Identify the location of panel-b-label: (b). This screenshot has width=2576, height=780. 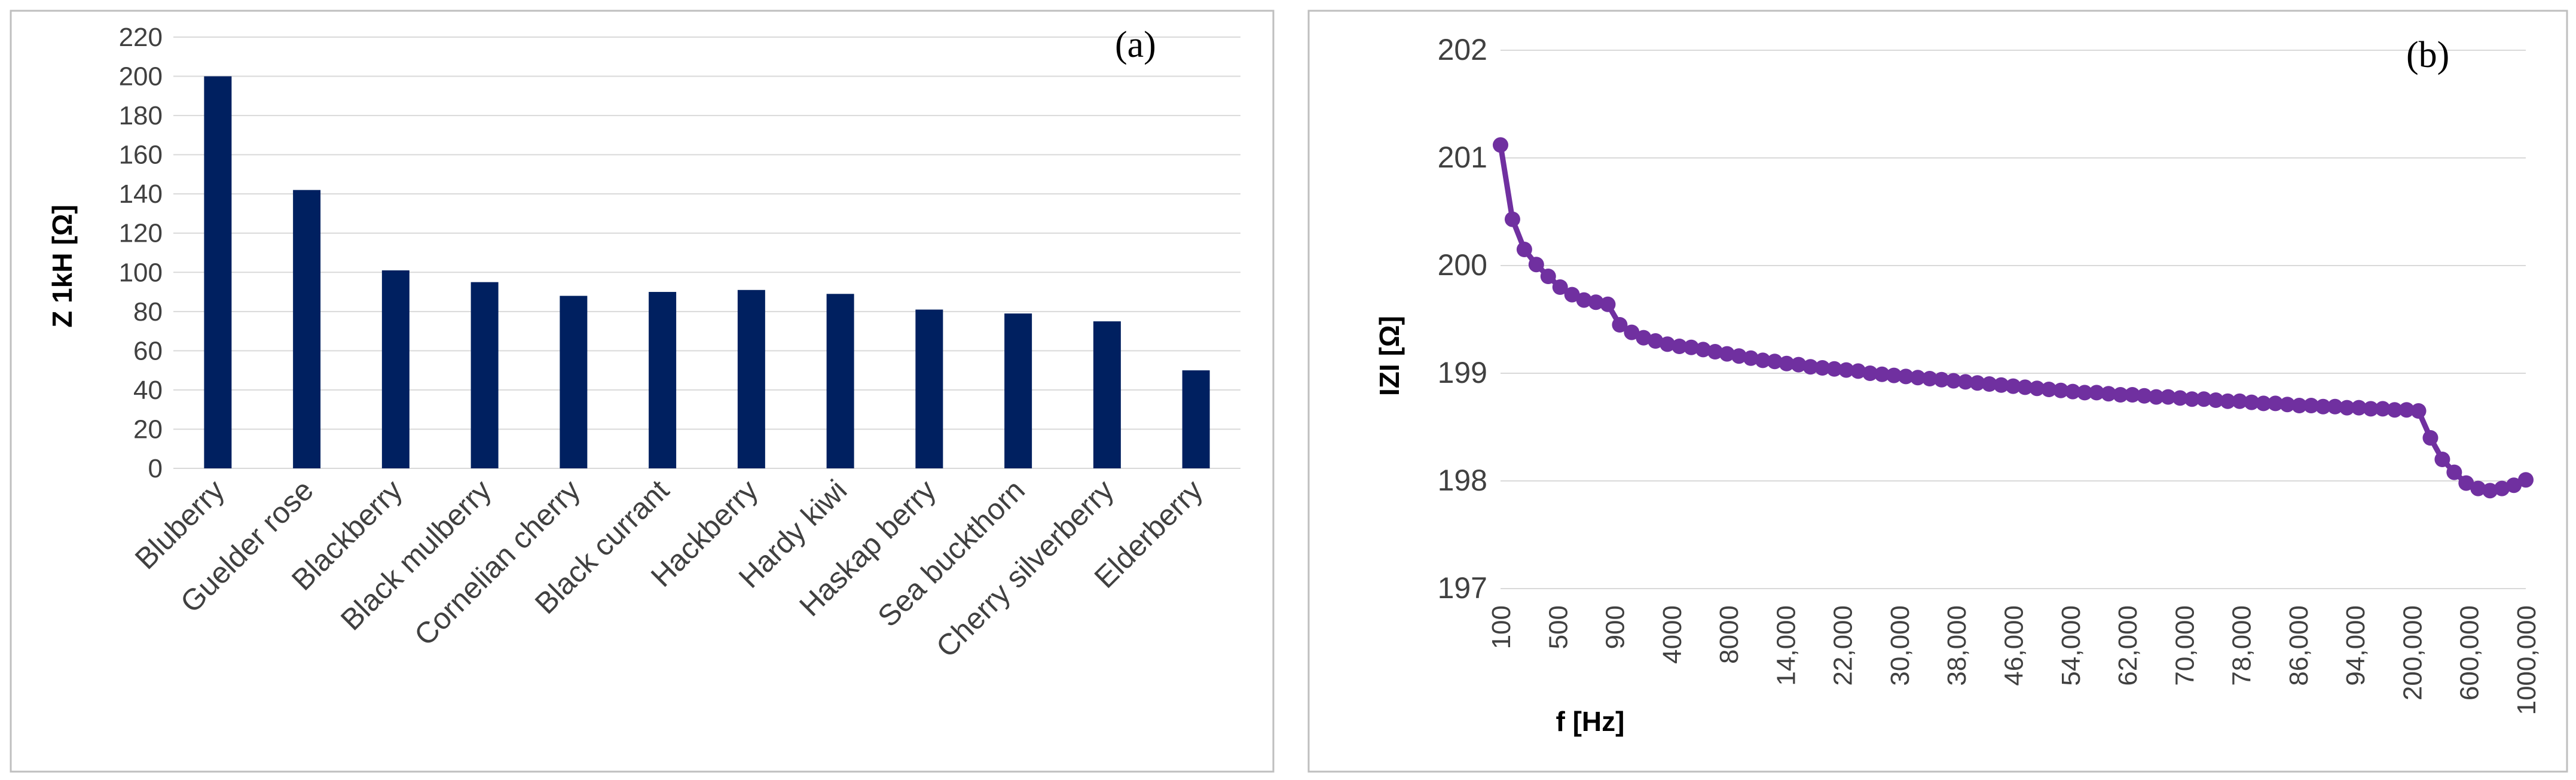
(2427, 55).